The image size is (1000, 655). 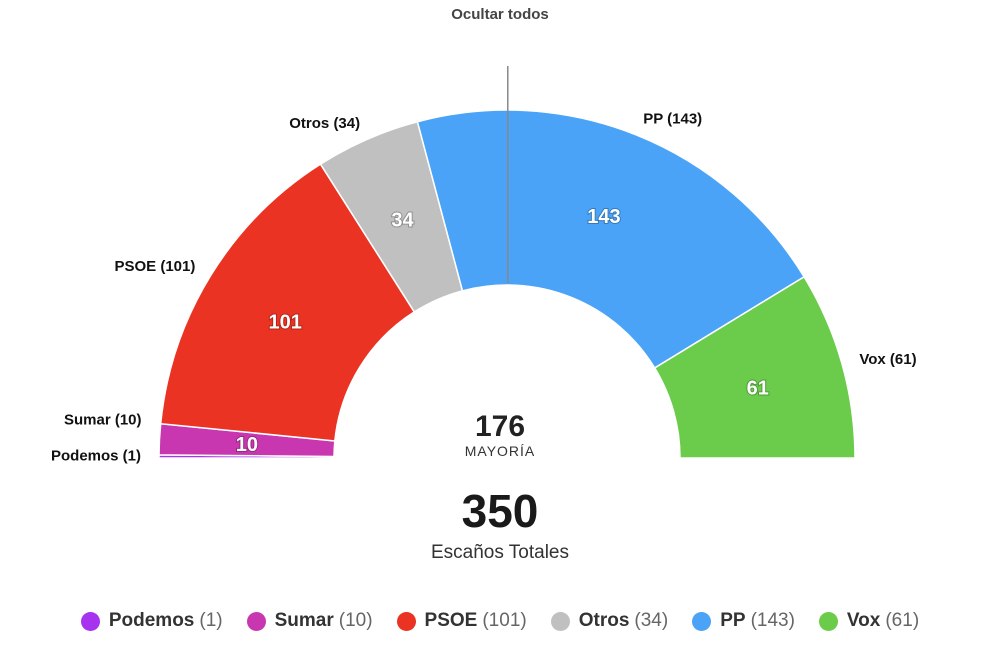 I want to click on legend-dot-otros, so click(x=560, y=621).